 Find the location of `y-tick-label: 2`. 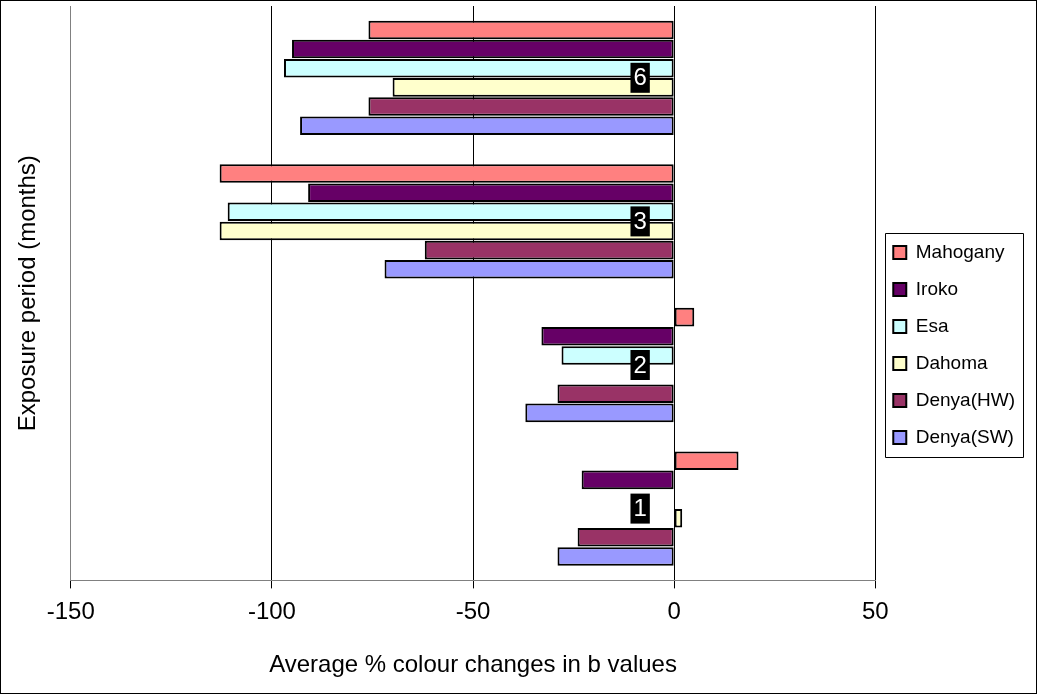

y-tick-label: 2 is located at coordinates (640, 364).